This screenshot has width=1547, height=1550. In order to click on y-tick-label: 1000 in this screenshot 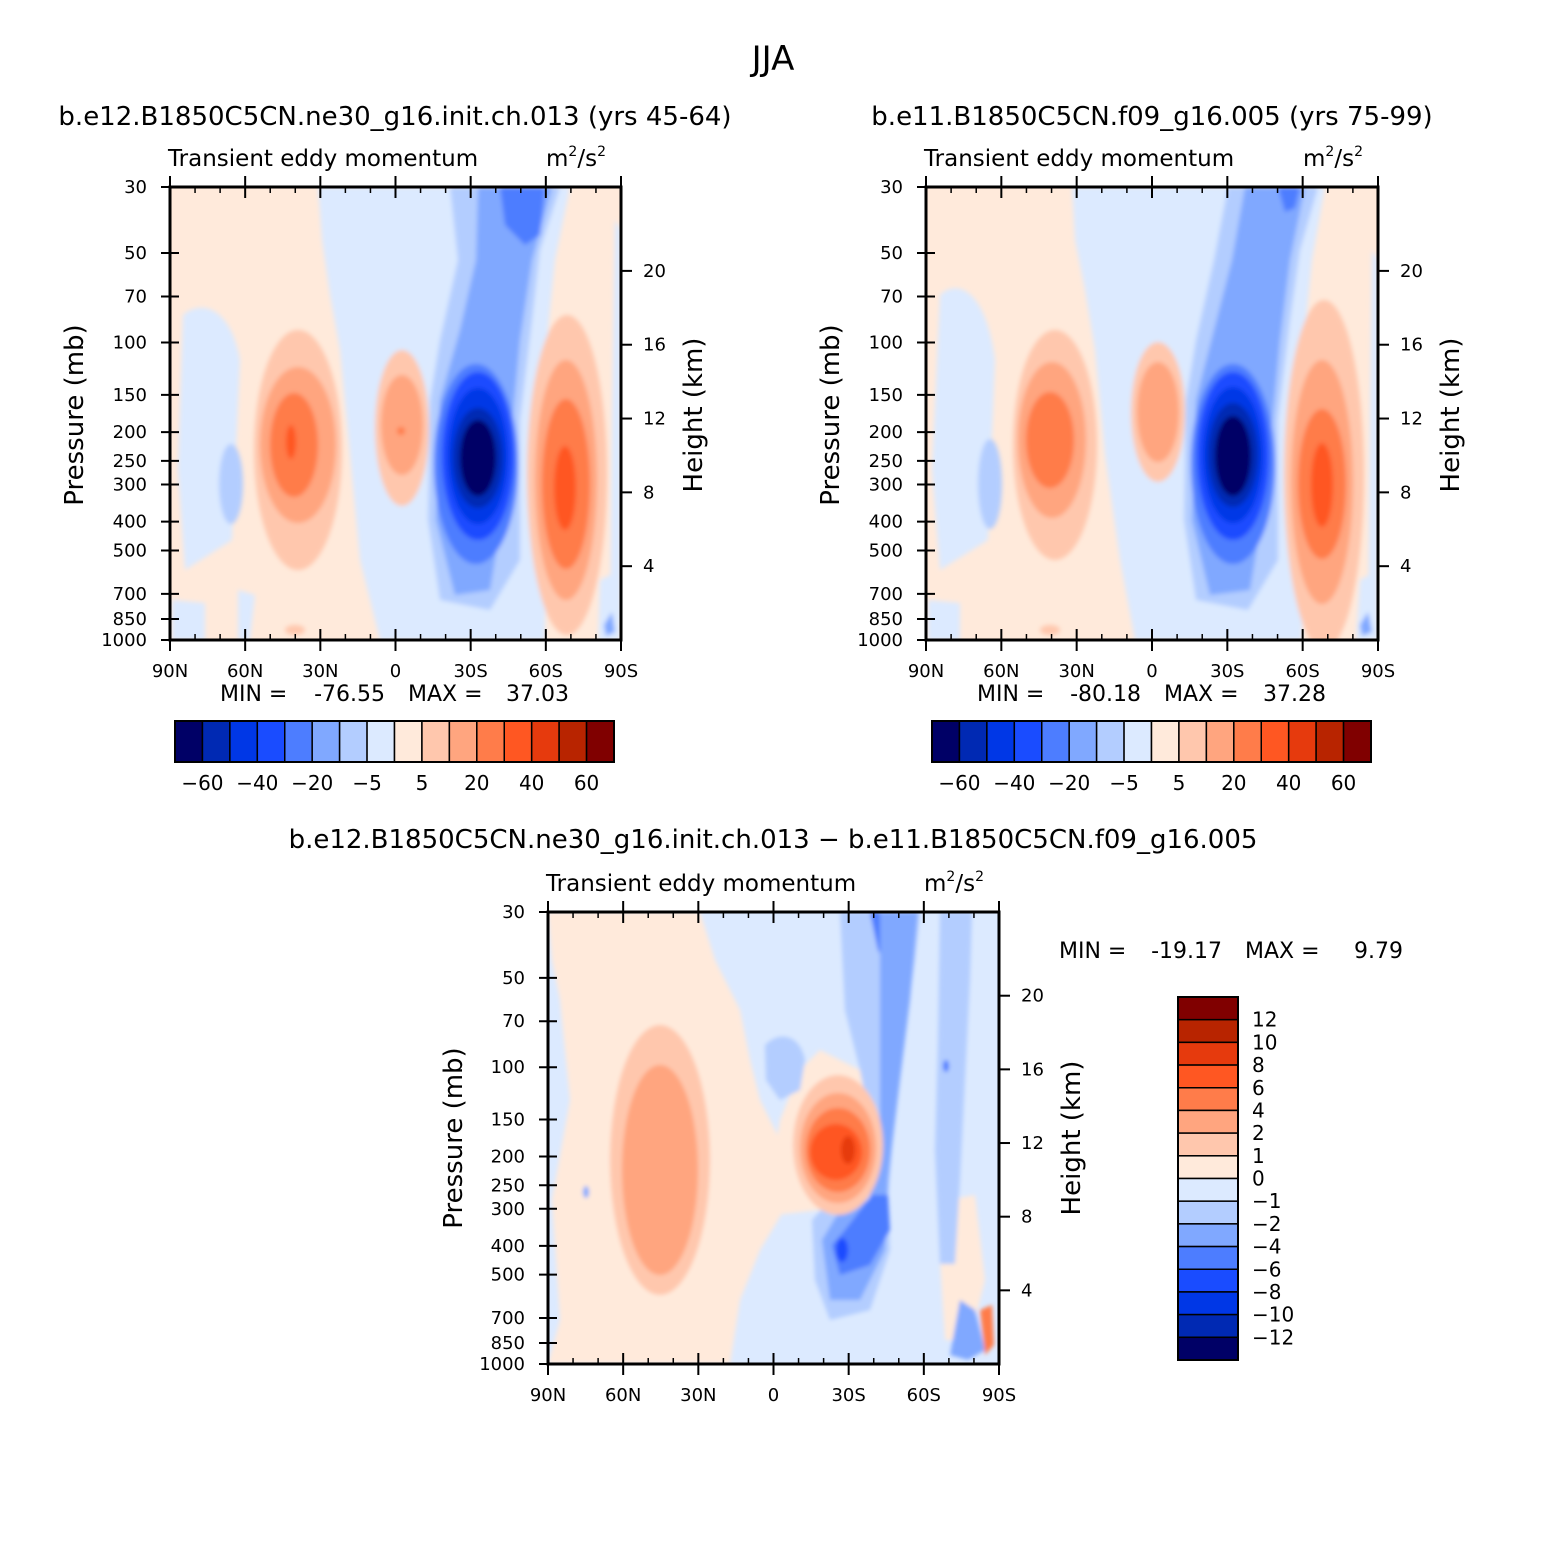, I will do `click(124, 640)`.